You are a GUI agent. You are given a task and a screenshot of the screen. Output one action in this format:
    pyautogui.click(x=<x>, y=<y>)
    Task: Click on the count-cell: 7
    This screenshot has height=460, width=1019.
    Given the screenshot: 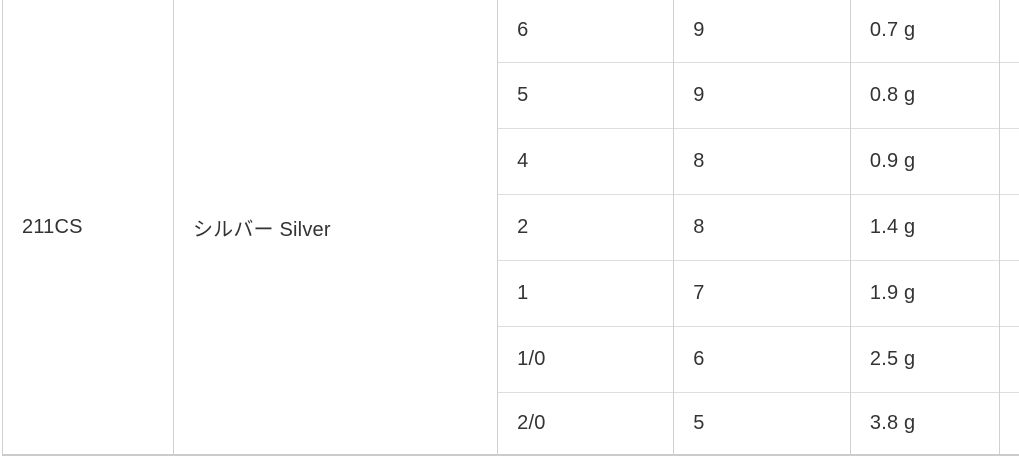 What is the action you would take?
    pyautogui.click(x=762, y=292)
    